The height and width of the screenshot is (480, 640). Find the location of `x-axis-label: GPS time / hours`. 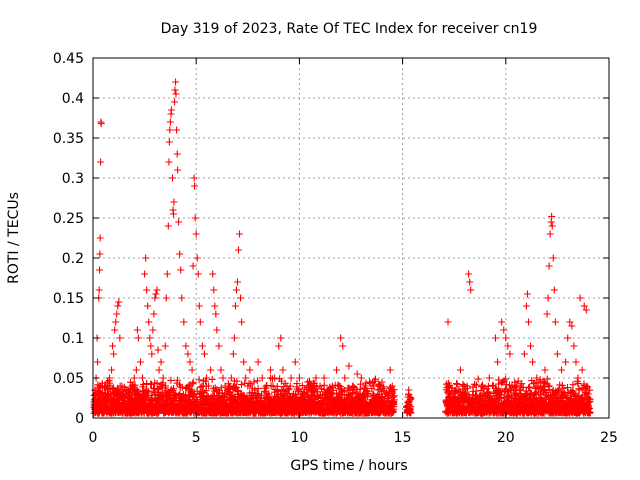

x-axis-label: GPS time / hours is located at coordinates (348, 466).